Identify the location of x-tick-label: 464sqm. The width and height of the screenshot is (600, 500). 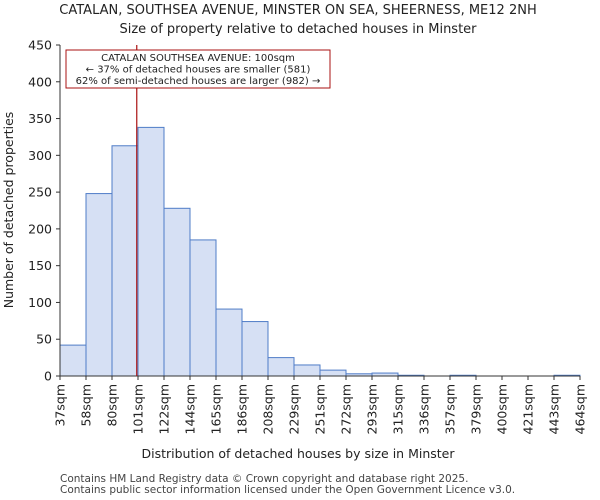
(580, 409).